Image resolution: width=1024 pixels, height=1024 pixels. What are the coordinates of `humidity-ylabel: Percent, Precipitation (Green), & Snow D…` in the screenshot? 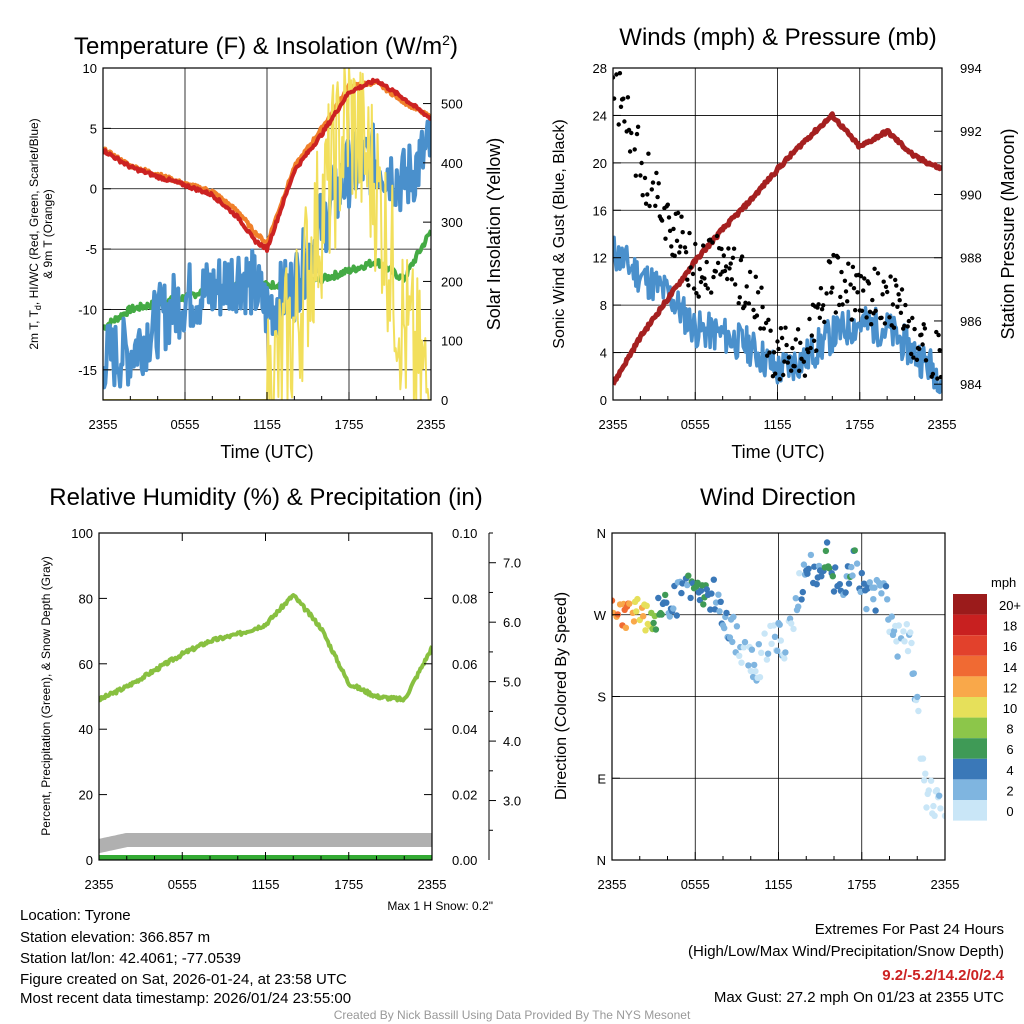 It's located at (46, 695).